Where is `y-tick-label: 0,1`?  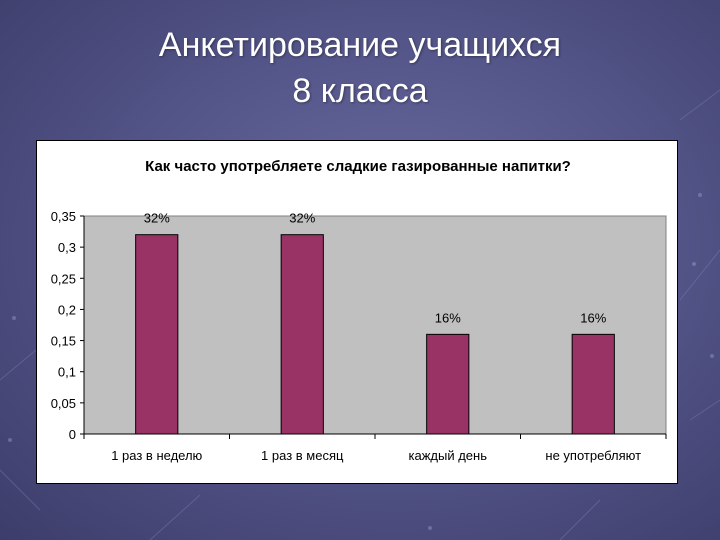 y-tick-label: 0,1 is located at coordinates (67, 372).